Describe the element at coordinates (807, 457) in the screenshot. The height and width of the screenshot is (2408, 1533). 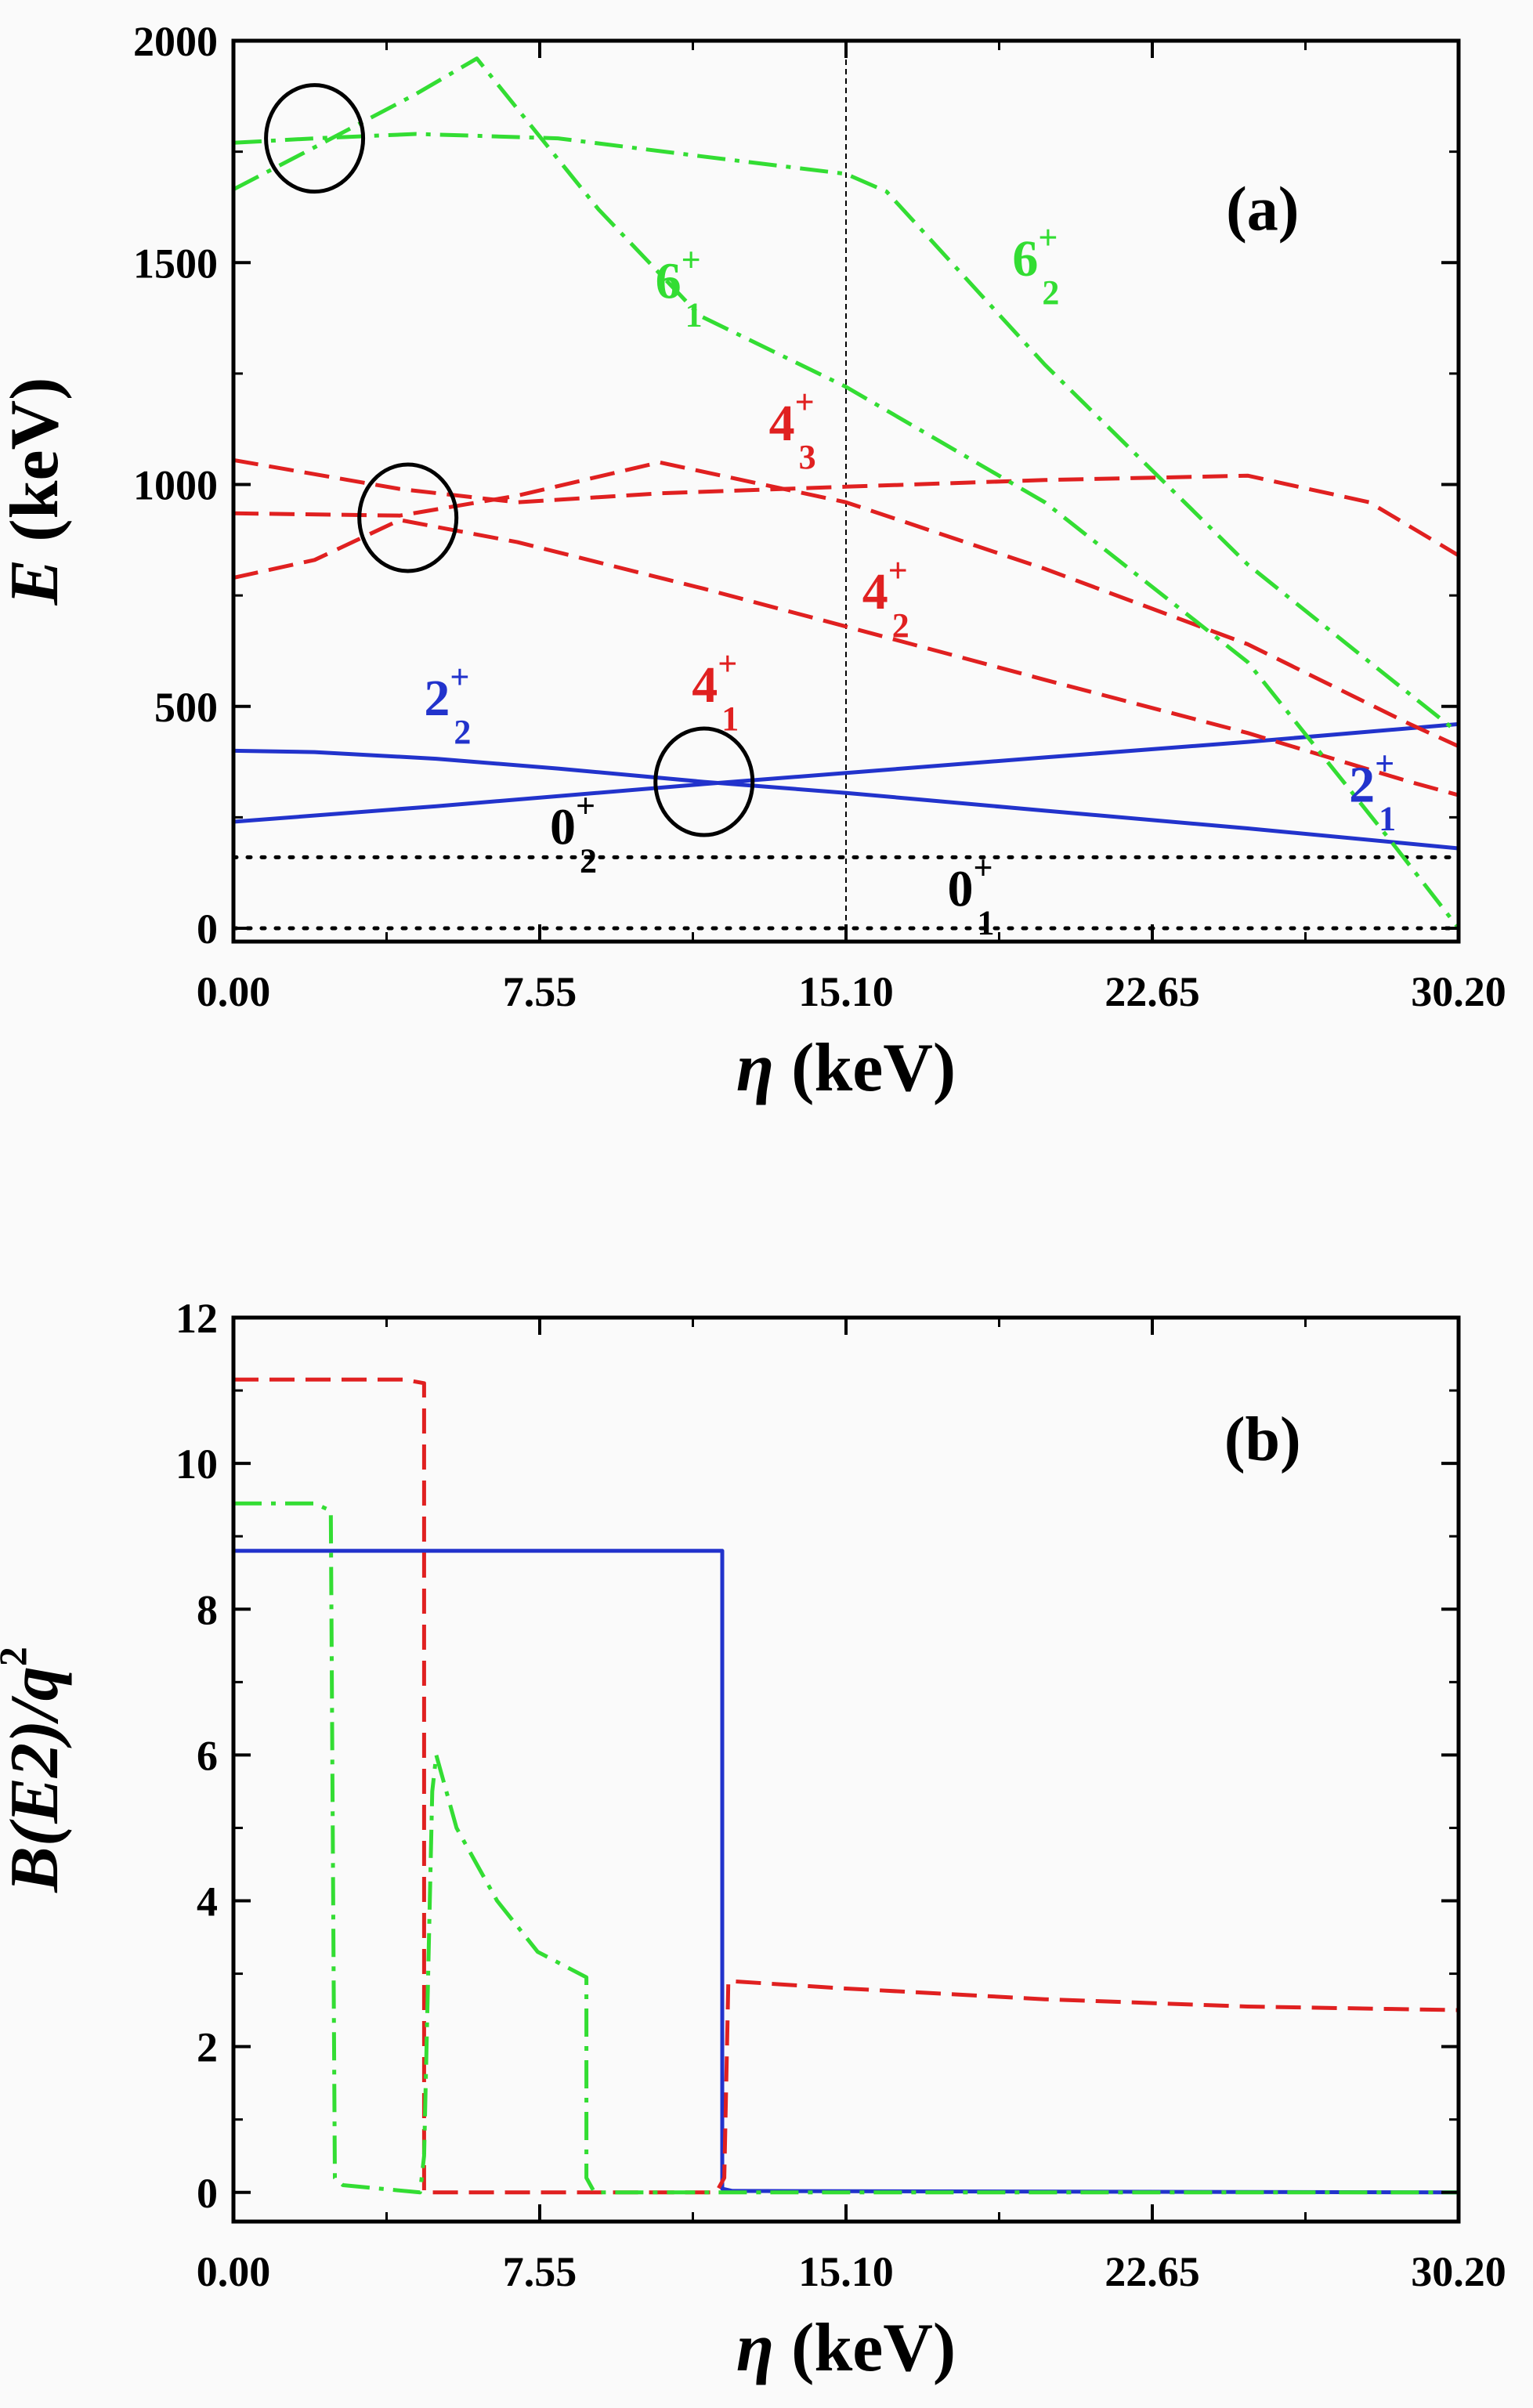
I see `state-label-index: 3` at that location.